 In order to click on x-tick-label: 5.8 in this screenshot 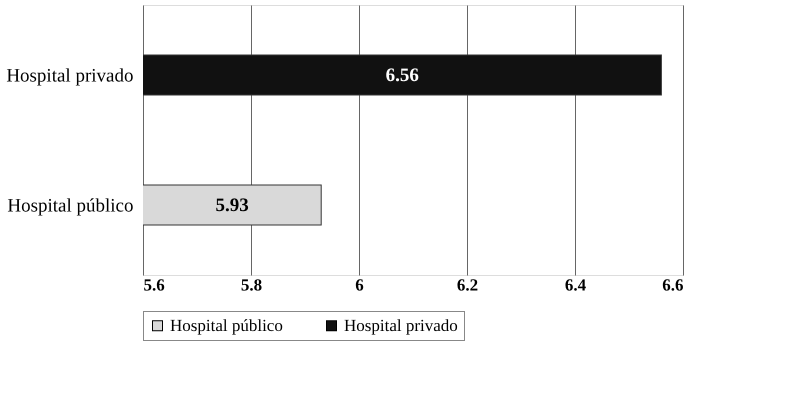, I will do `click(251, 285)`.